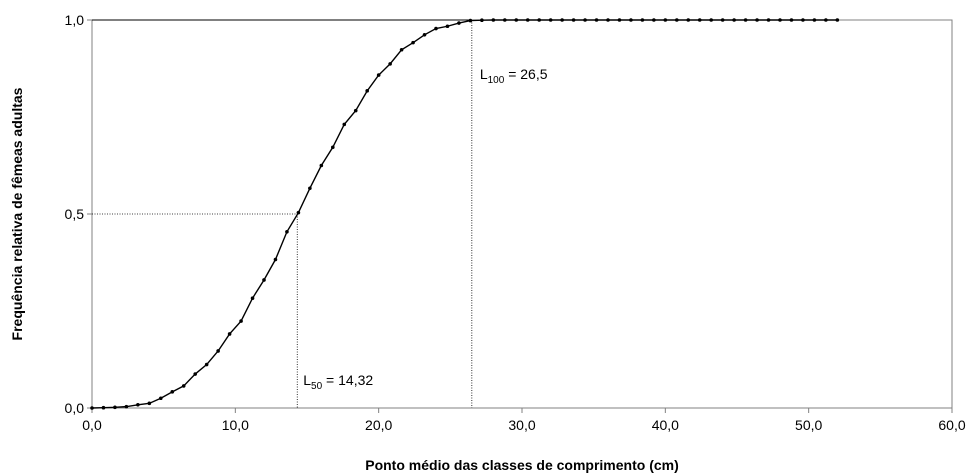 Image resolution: width=975 pixels, height=476 pixels. I want to click on y-tick-label: 1,0, so click(75, 20).